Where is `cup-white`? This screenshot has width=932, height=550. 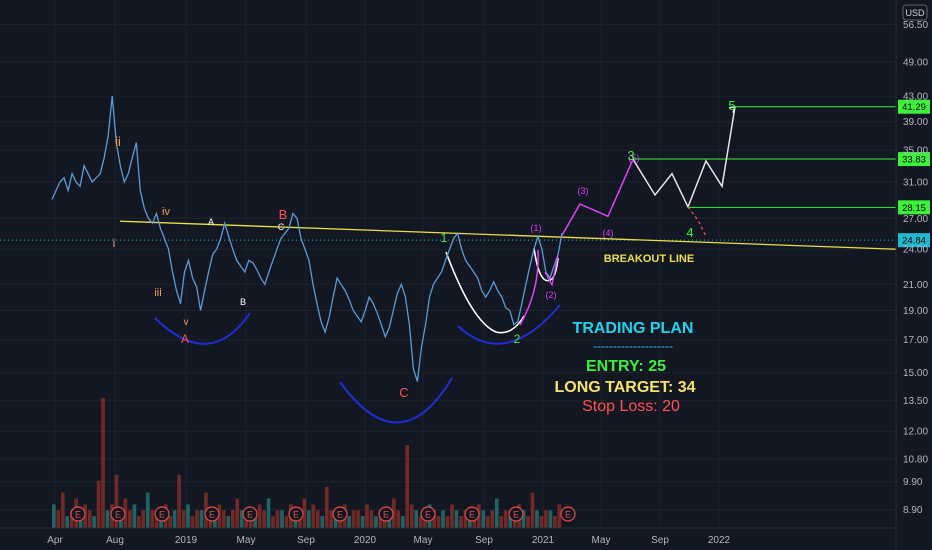
cup-white is located at coordinates (485, 292).